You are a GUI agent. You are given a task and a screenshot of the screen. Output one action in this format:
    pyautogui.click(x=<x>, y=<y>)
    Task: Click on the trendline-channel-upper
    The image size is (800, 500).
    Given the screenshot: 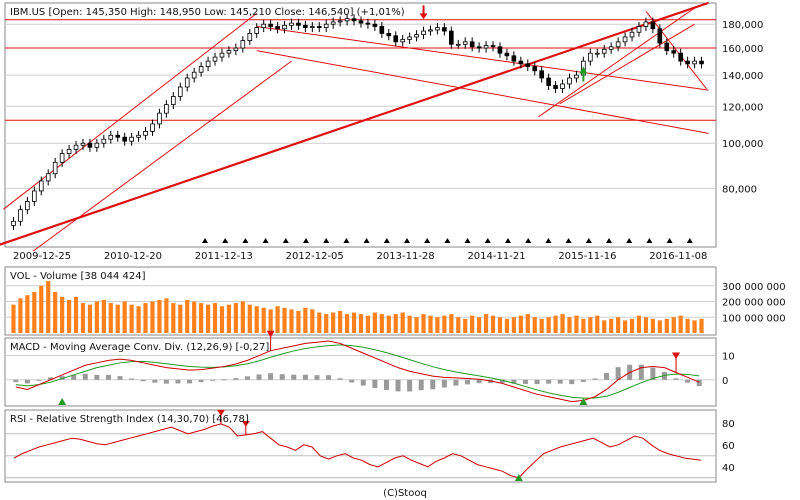 What is the action you would take?
    pyautogui.click(x=130, y=111)
    